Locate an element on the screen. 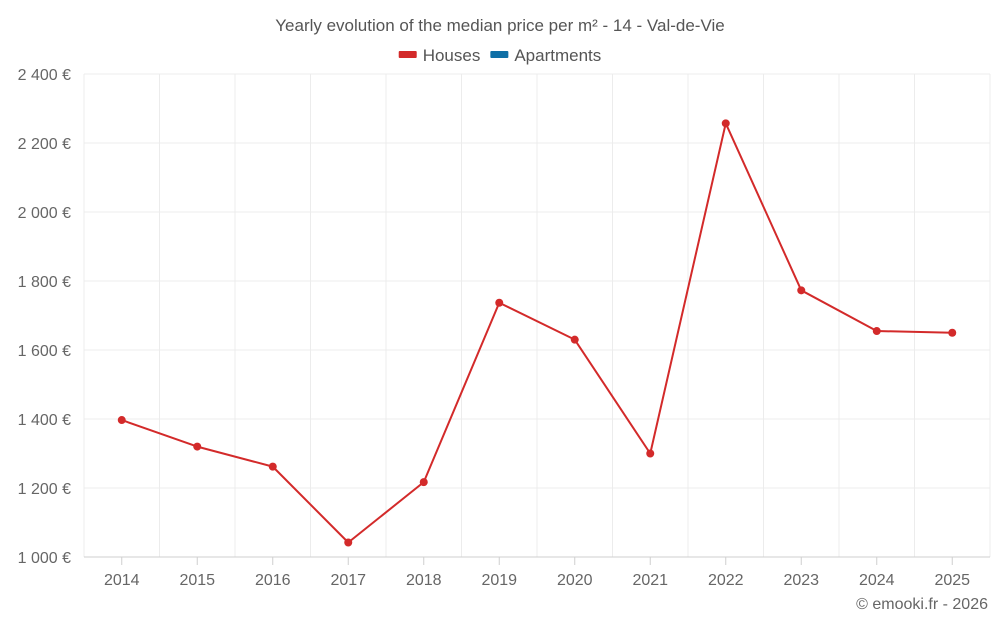 Image resolution: width=1000 pixels, height=625 pixels. y-tick-label: 1 600 € is located at coordinates (44, 351).